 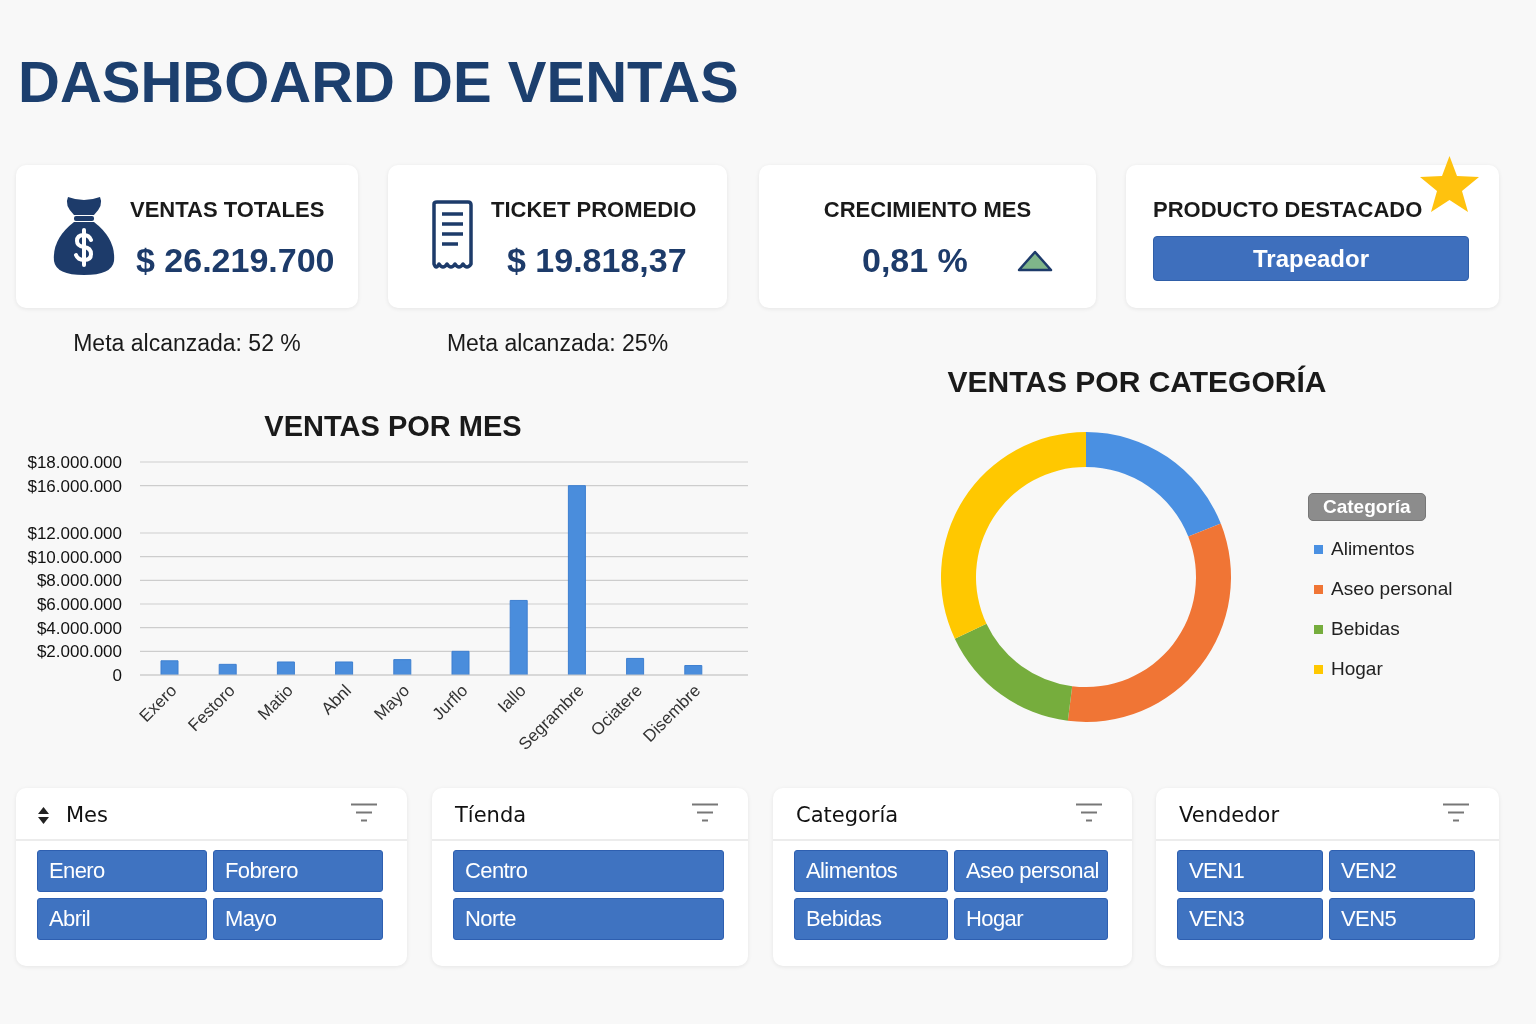 What do you see at coordinates (74, 463) in the screenshot?
I see `y-tick-label: $18.000.000` at bounding box center [74, 463].